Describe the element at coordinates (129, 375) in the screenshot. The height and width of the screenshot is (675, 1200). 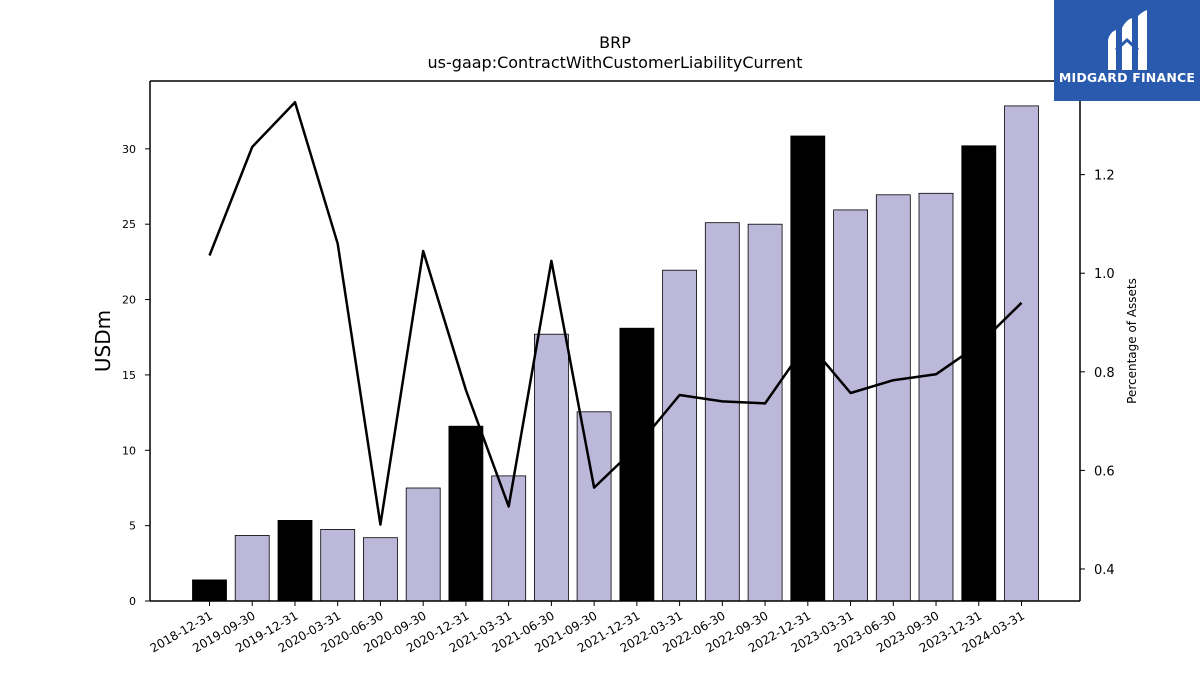
I see `y-tick-label: 15` at that location.